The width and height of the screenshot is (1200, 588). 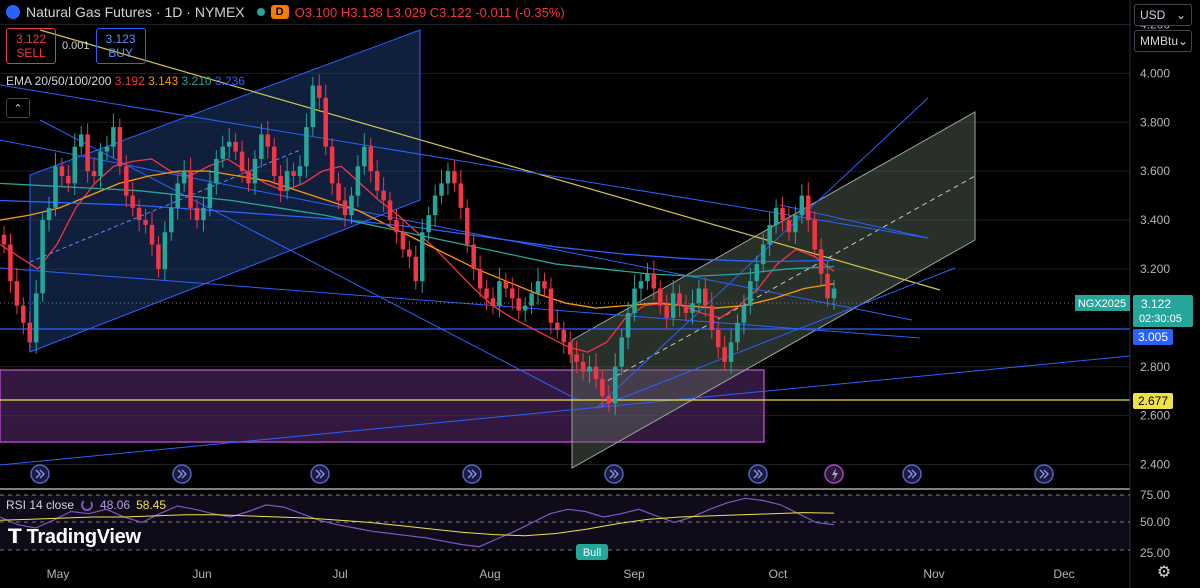 I want to click on last-price-label-bg, so click(x=1163, y=311).